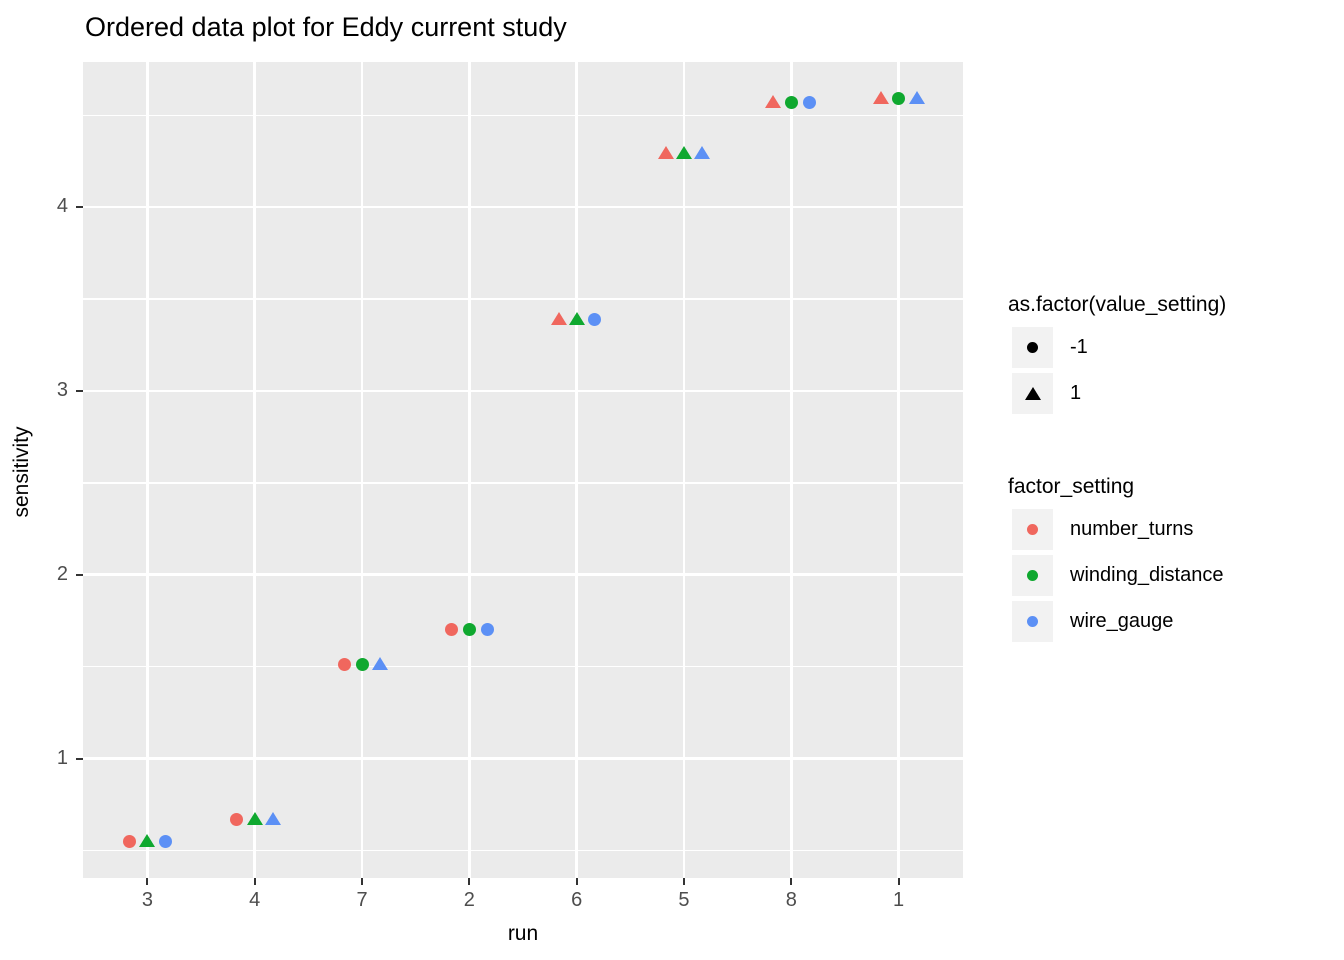 Image resolution: width=1344 pixels, height=960 pixels. I want to click on legend-value-setting-entry: 1, so click(1117, 393).